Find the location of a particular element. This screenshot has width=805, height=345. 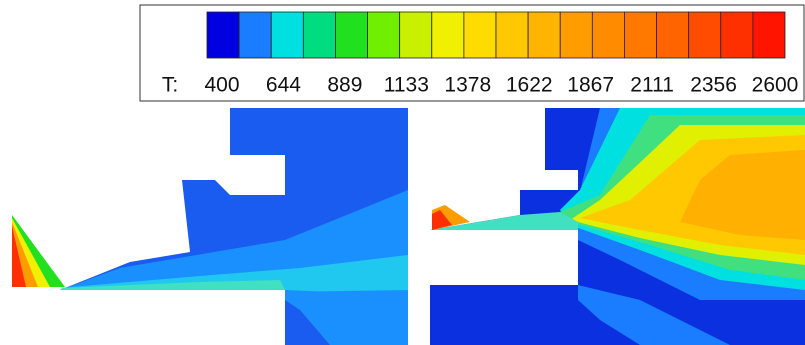

tick-label: 1378 is located at coordinates (467, 85).